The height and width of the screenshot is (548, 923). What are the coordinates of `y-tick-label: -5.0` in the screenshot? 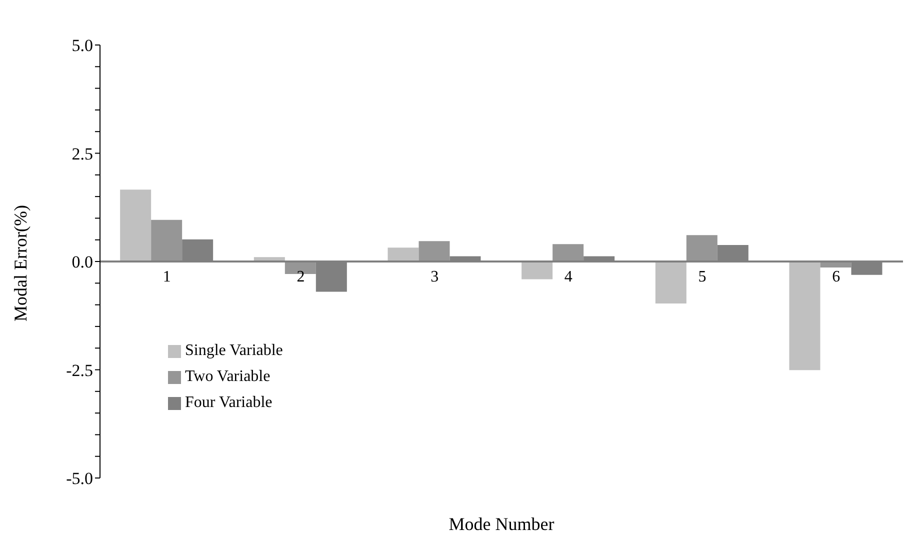 It's located at (79, 478).